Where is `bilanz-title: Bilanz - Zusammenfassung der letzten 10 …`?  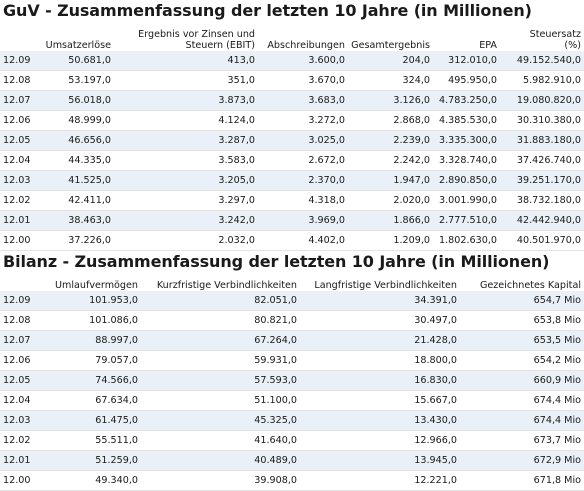 bilanz-title: Bilanz - Zusammenfassung der letzten 10 … is located at coordinates (276, 261).